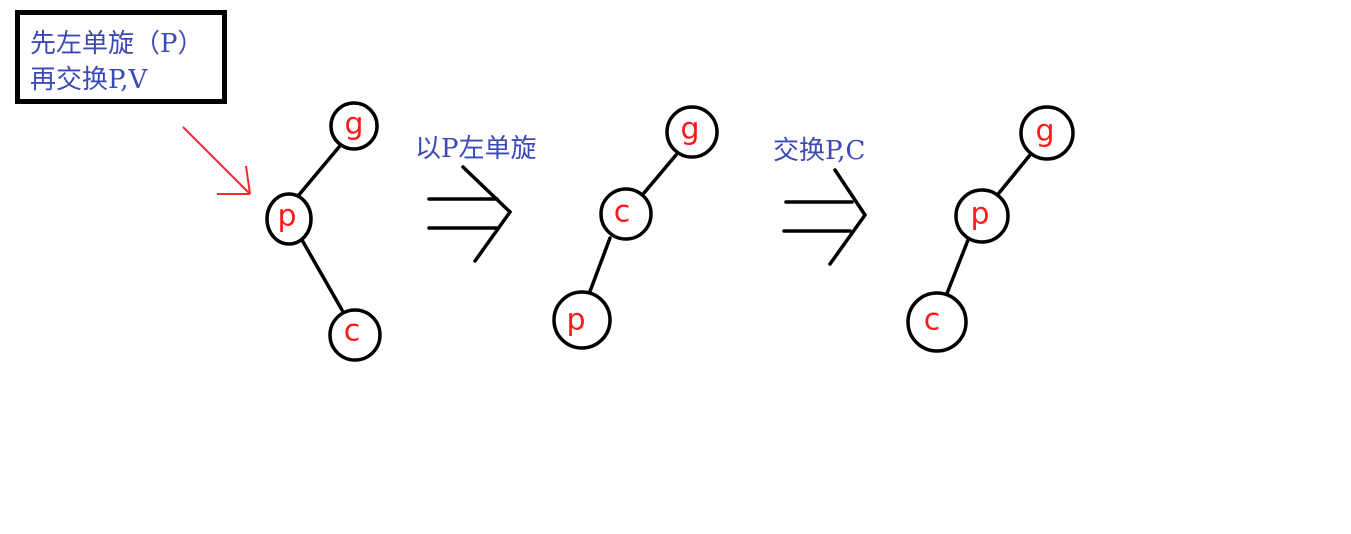 This screenshot has height=534, width=1351. Describe the element at coordinates (352, 331) in the screenshot. I see `tree1-node-c-label: c` at that location.